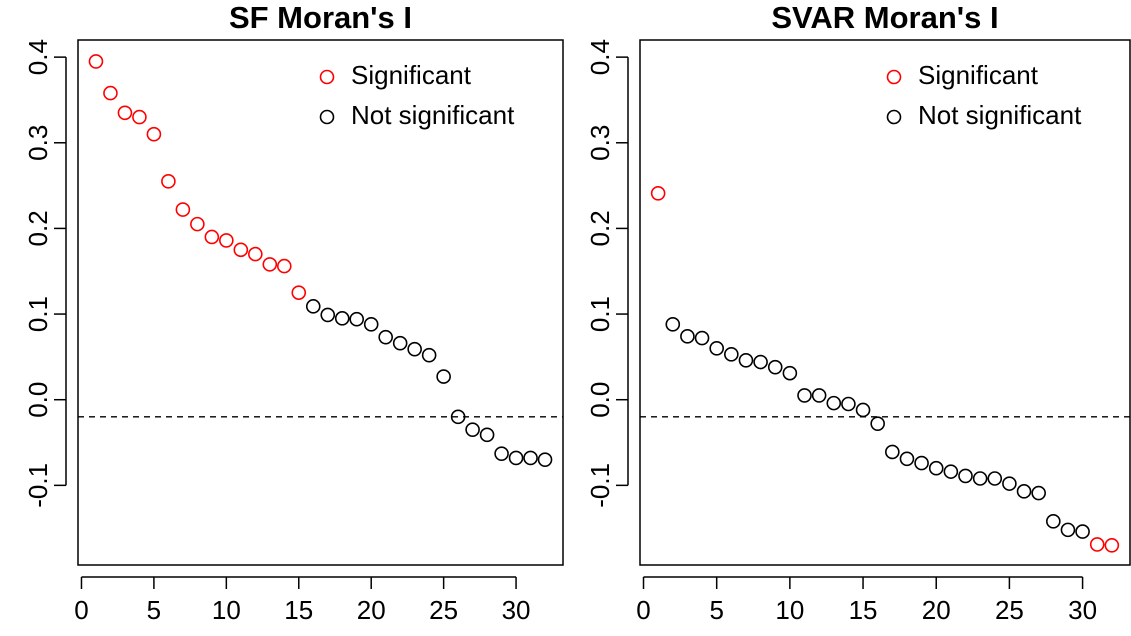  What do you see at coordinates (643, 610) in the screenshot?
I see `x-tick-label: 0` at bounding box center [643, 610].